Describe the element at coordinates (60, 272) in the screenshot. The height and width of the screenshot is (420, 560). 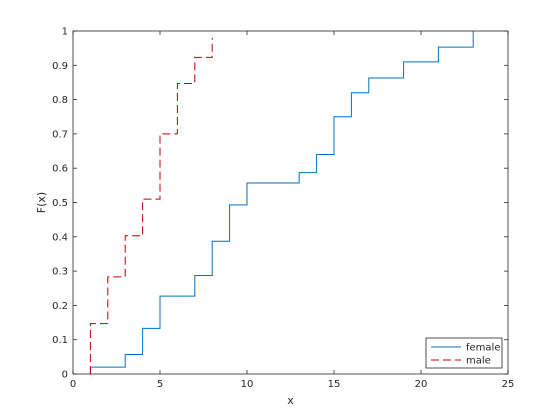
I see `y-tick-label: 0.3` at that location.